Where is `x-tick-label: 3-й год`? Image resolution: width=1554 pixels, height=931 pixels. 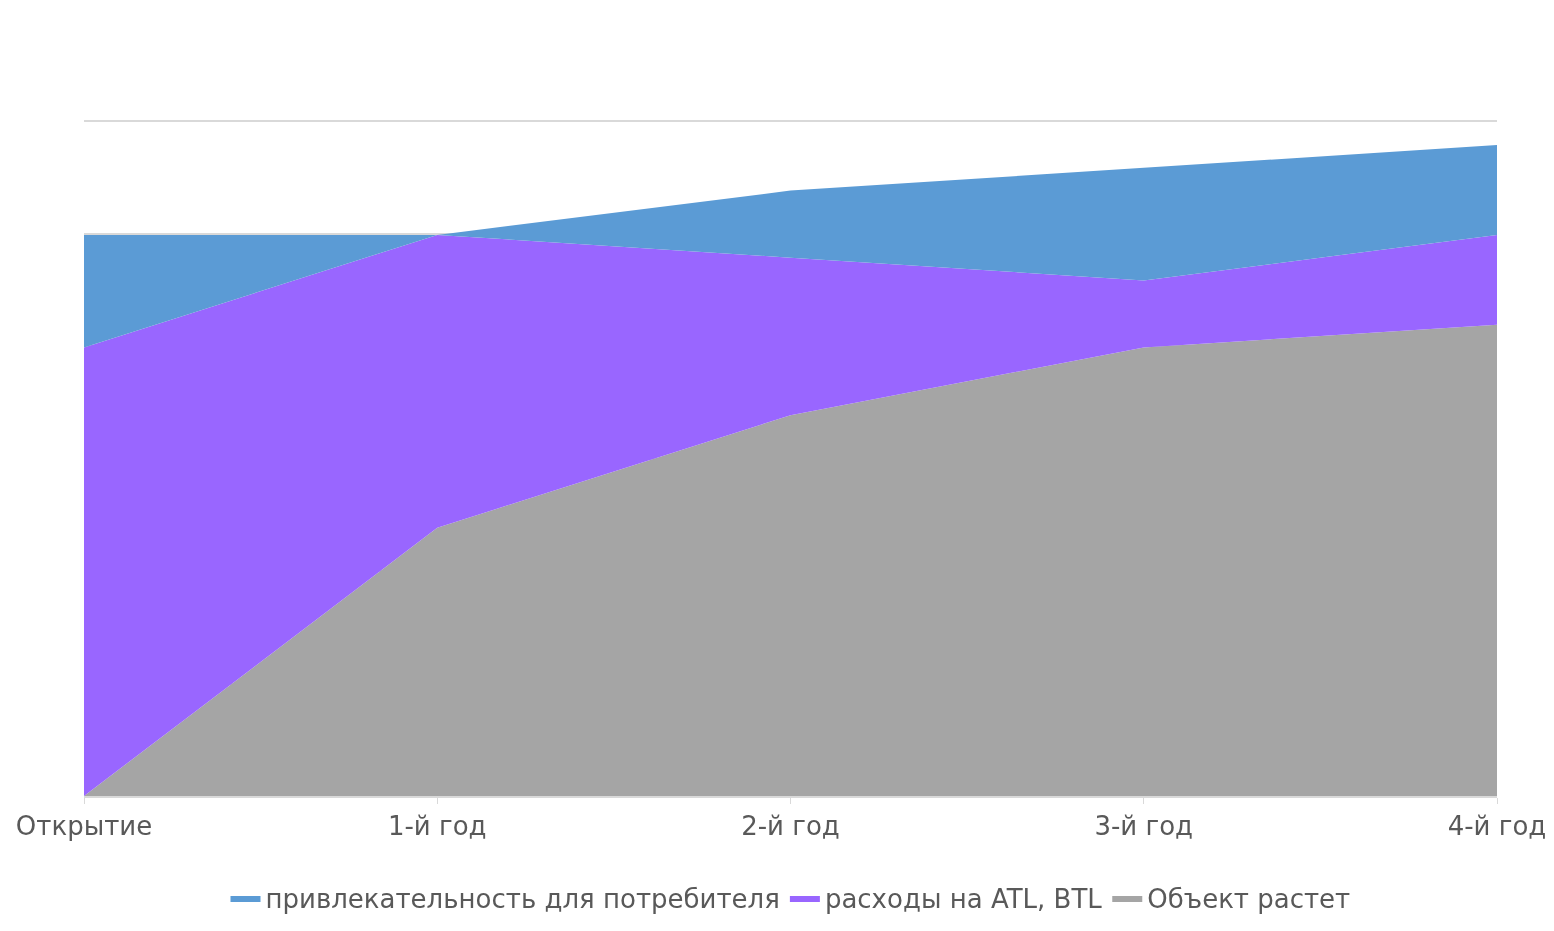 x-tick-label: 3-й год is located at coordinates (1144, 825).